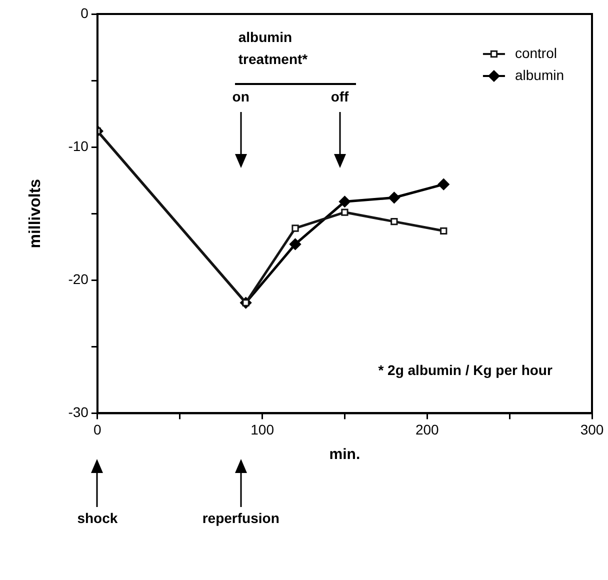  I want to click on x-tick-label: 100, so click(262, 429).